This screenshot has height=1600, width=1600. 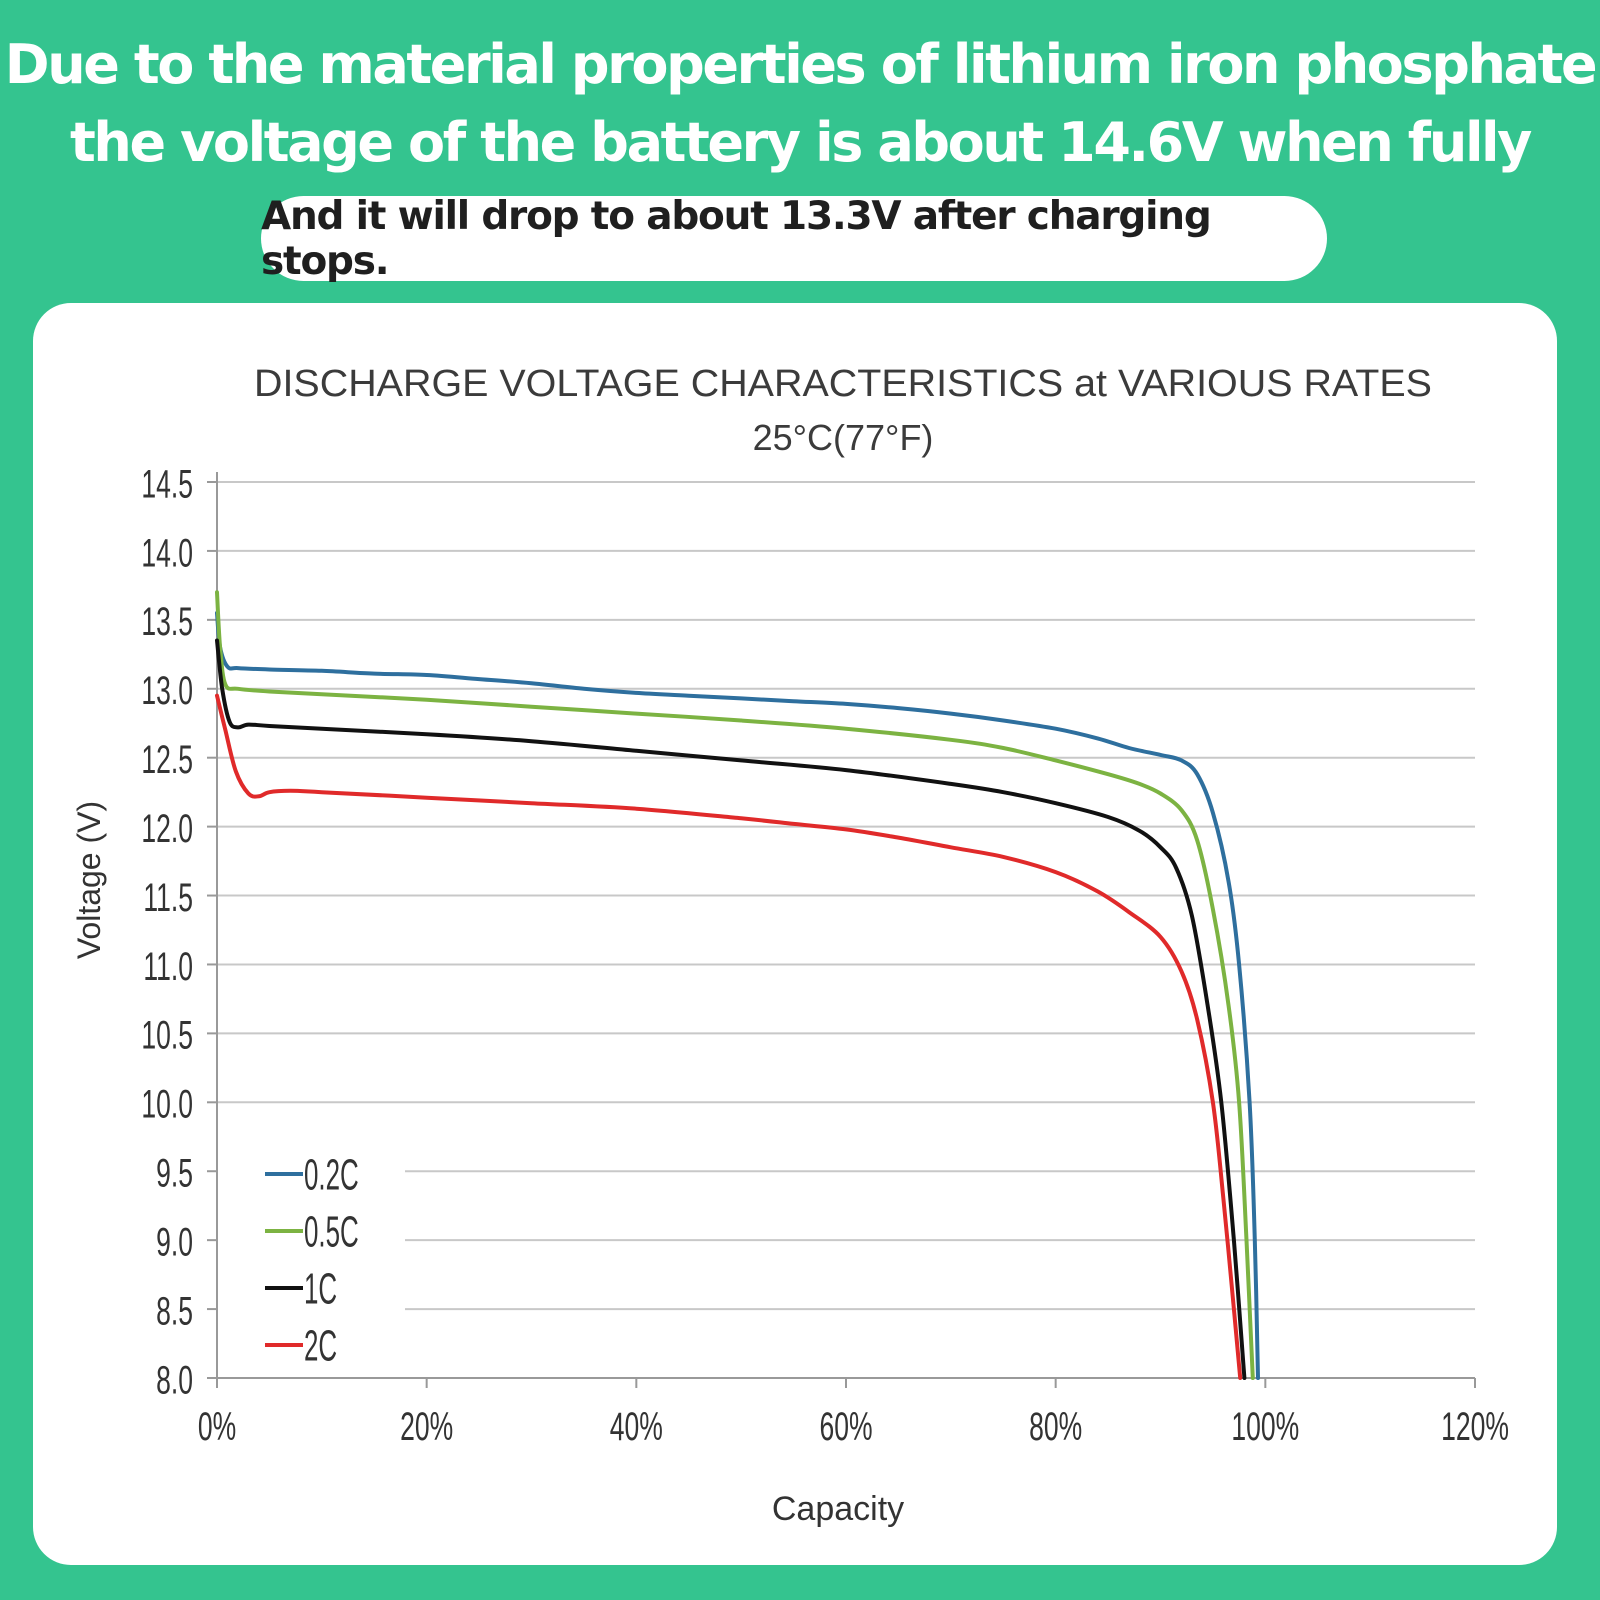 What do you see at coordinates (167, 1104) in the screenshot?
I see `y-tick-label: 10.0` at bounding box center [167, 1104].